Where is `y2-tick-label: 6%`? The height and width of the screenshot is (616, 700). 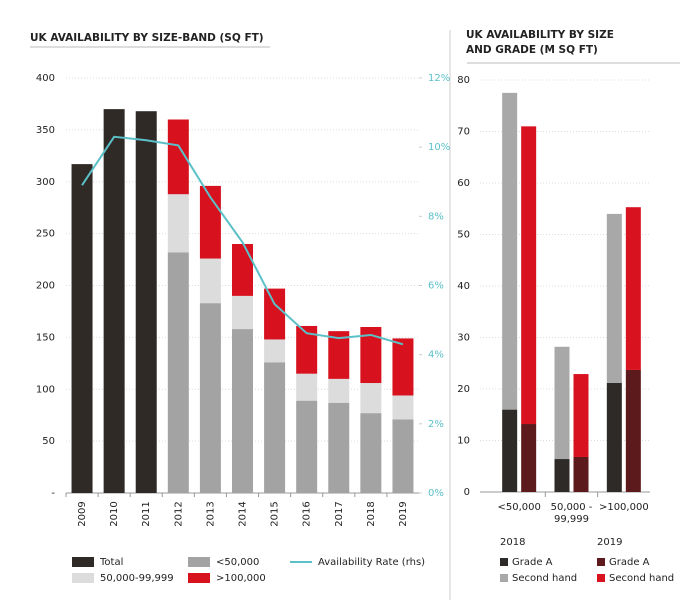
y2-tick-label: 6% is located at coordinates (436, 286).